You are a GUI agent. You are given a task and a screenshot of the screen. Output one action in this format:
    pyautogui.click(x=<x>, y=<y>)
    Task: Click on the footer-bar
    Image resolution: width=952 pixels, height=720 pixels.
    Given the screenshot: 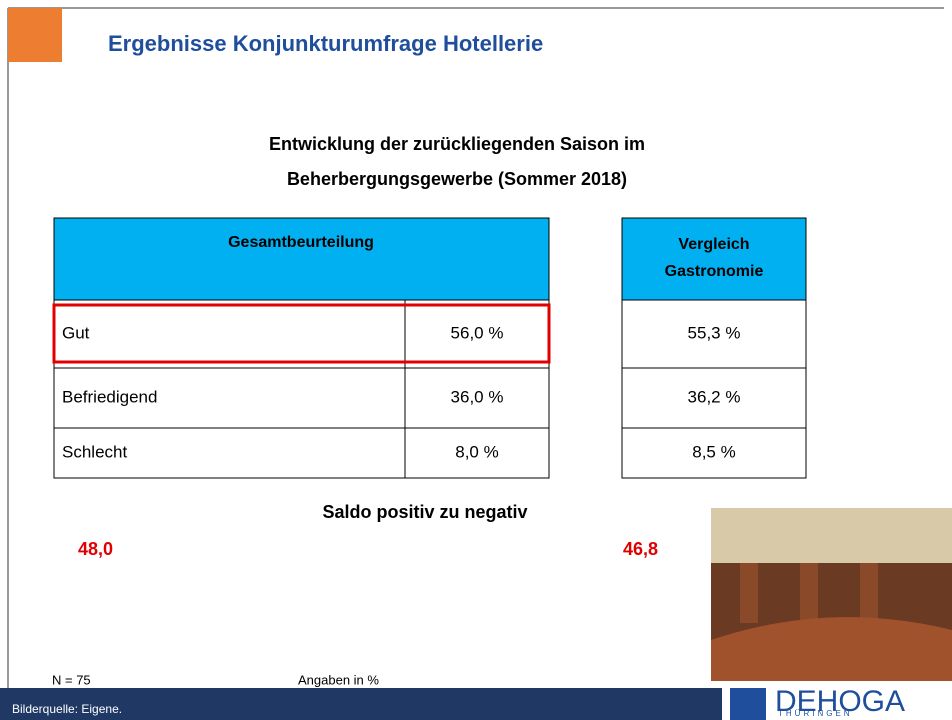 What is the action you would take?
    pyautogui.click(x=361, y=704)
    